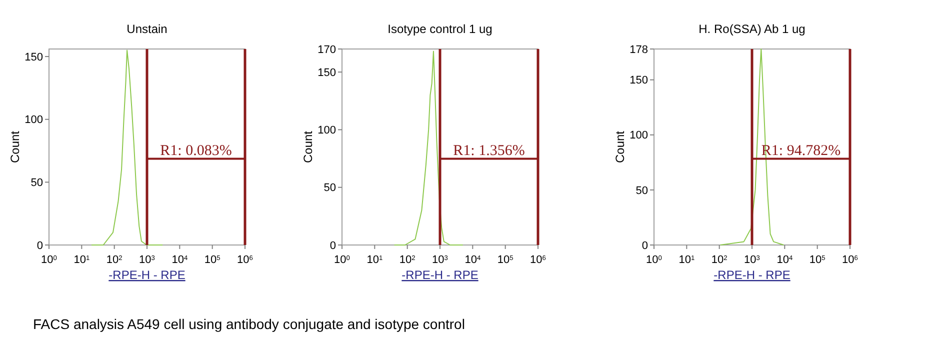  What do you see at coordinates (196, 150) in the screenshot?
I see `annotation: R1: 0.083%` at bounding box center [196, 150].